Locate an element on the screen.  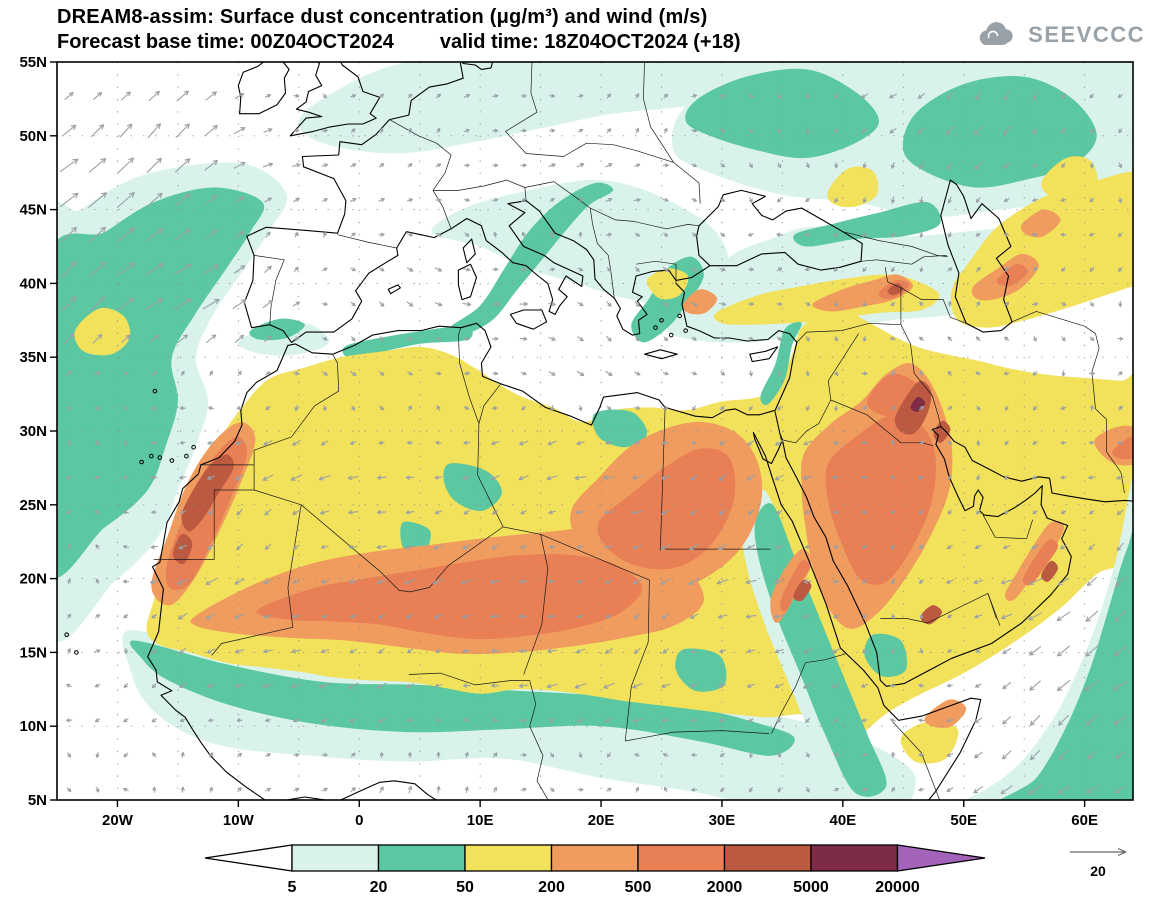
y-tick-label: 20N is located at coordinates (33, 579).